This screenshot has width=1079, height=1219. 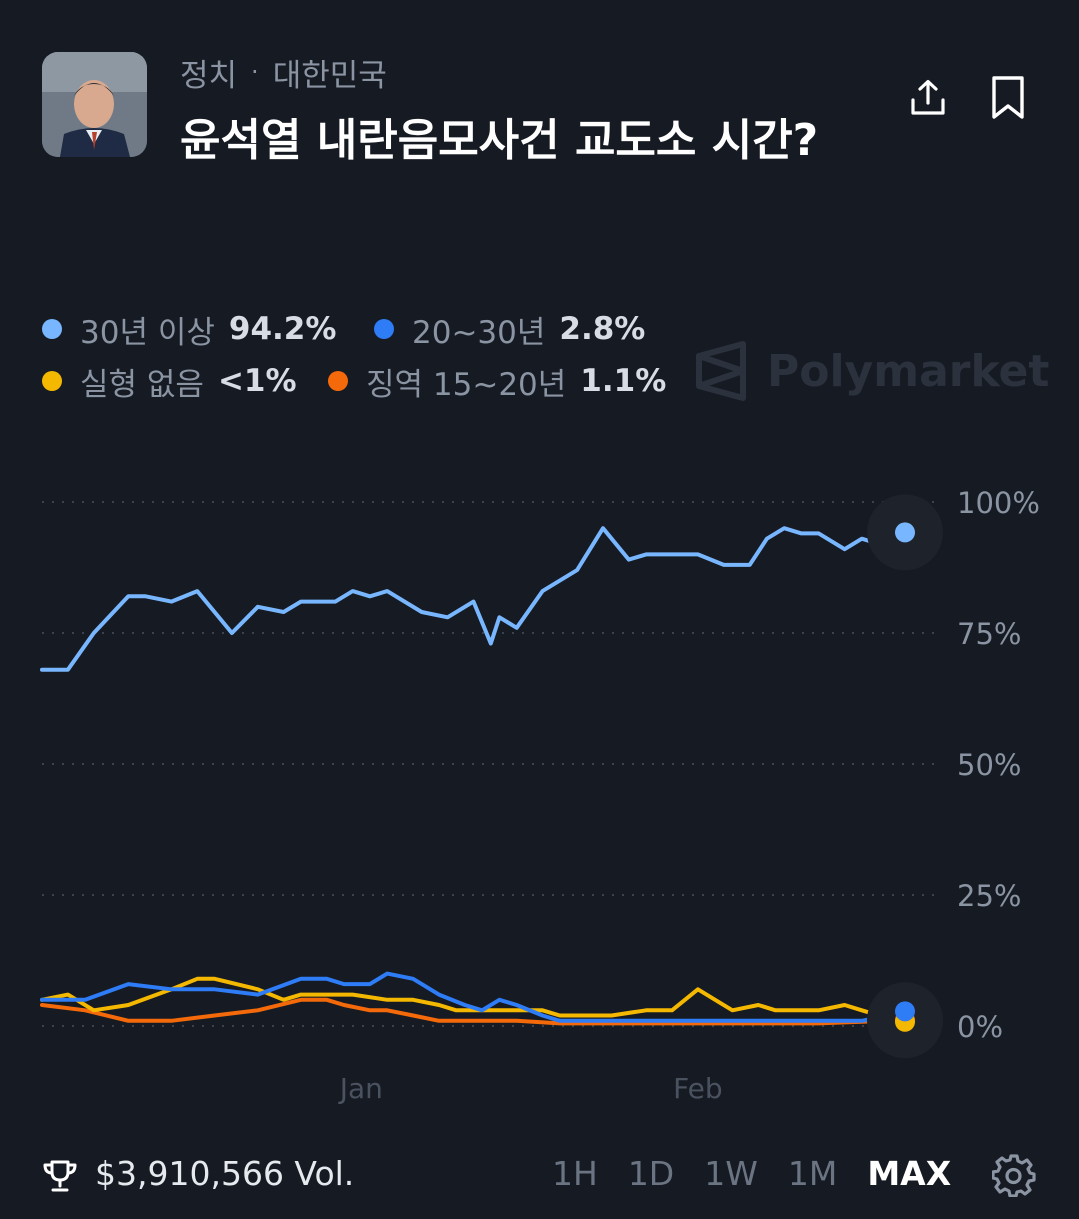 I want to click on chart-footer: $3,910,566 Vol. 1H 1D 1W 1M MAX, so click(x=539, y=1175).